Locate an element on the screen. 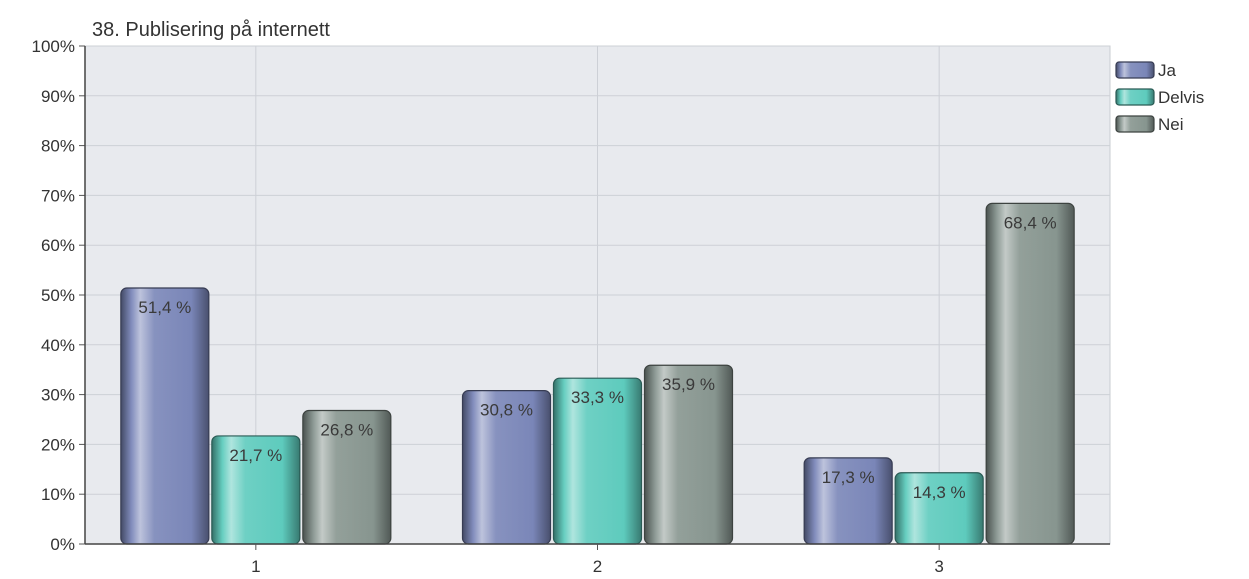  data-label: 51,4 % is located at coordinates (164, 307).